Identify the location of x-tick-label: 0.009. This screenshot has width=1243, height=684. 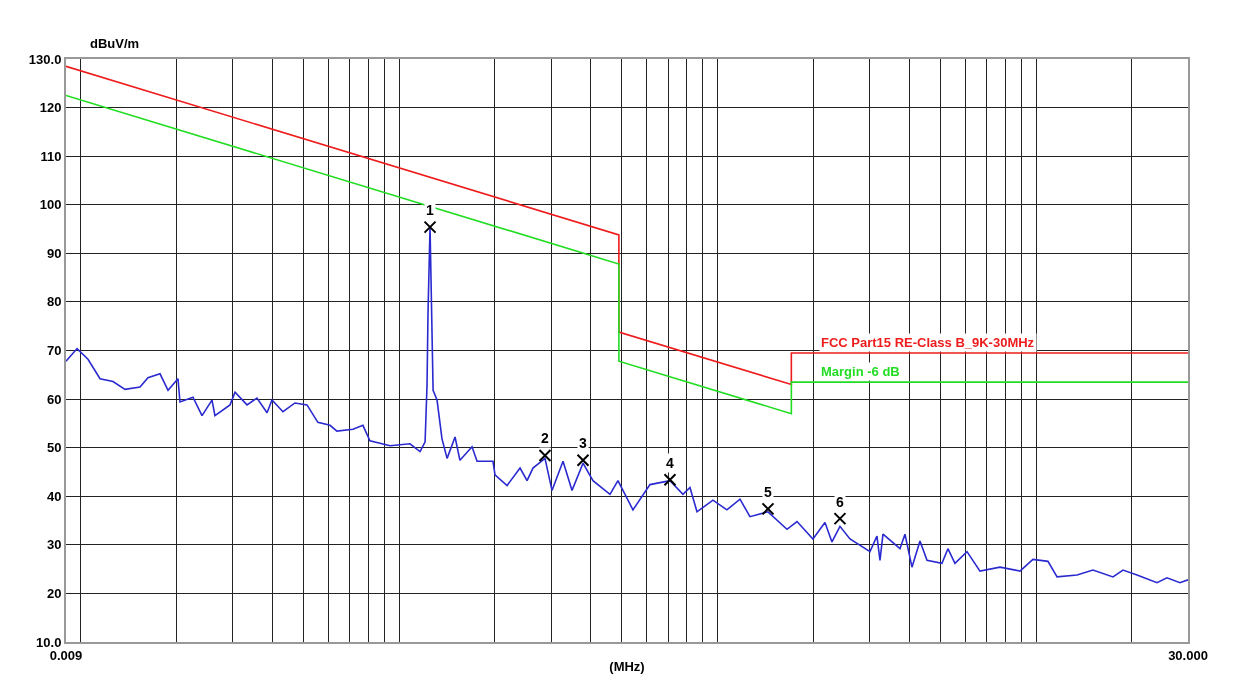
(66, 655).